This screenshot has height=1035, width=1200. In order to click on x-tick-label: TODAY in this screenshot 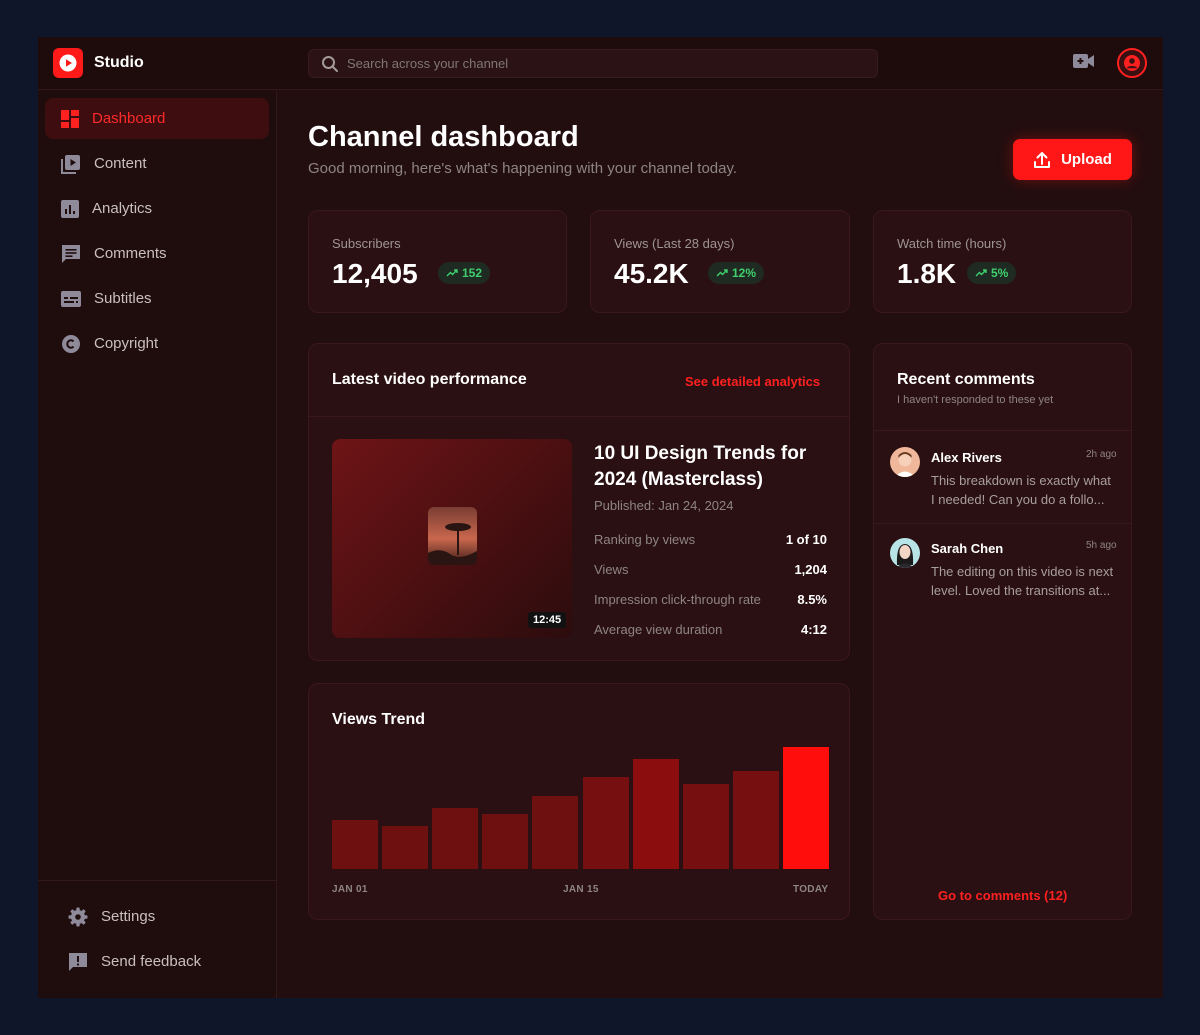, I will do `click(811, 889)`.